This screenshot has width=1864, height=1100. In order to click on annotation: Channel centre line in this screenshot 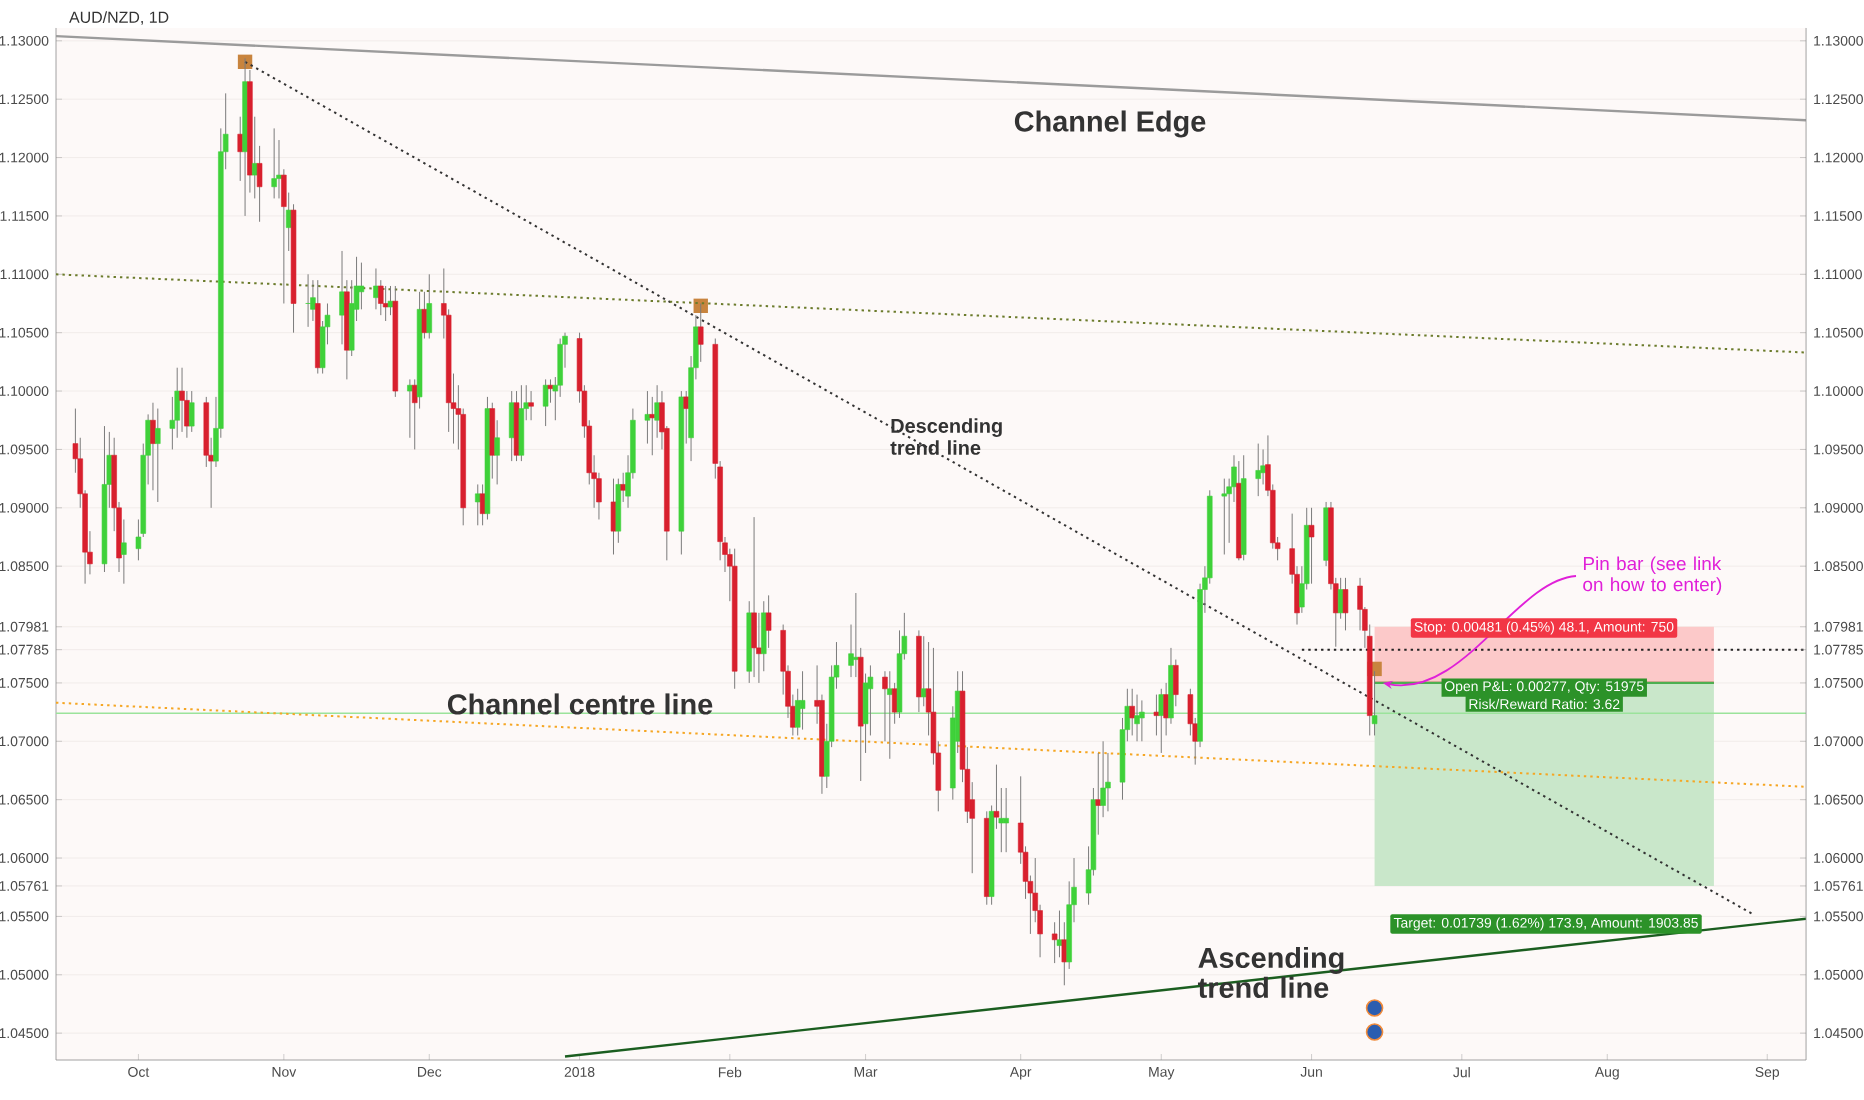, I will do `click(580, 704)`.